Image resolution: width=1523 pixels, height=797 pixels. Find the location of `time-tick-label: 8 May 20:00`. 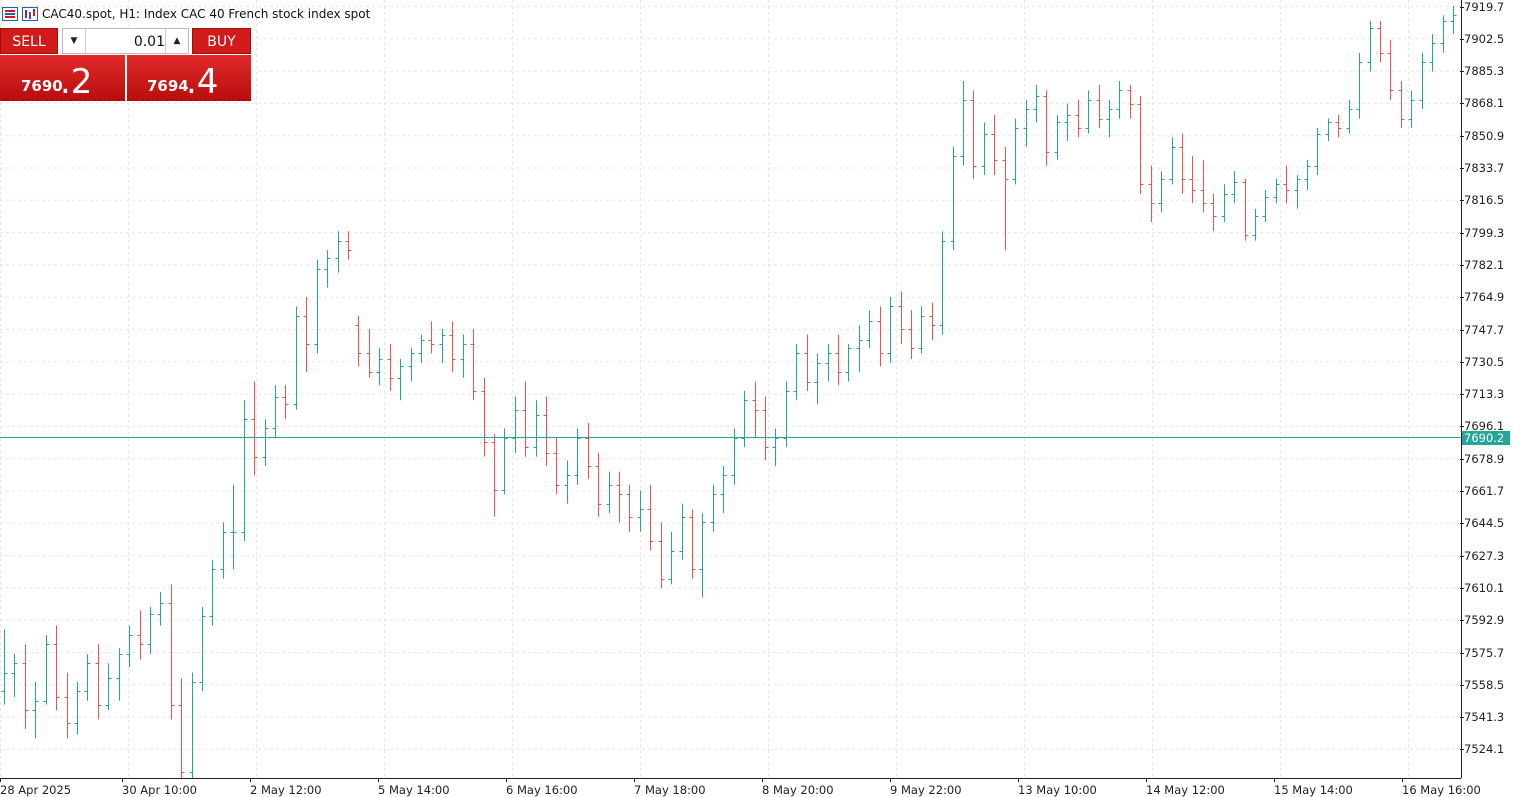

time-tick-label: 8 May 20:00 is located at coordinates (798, 787).